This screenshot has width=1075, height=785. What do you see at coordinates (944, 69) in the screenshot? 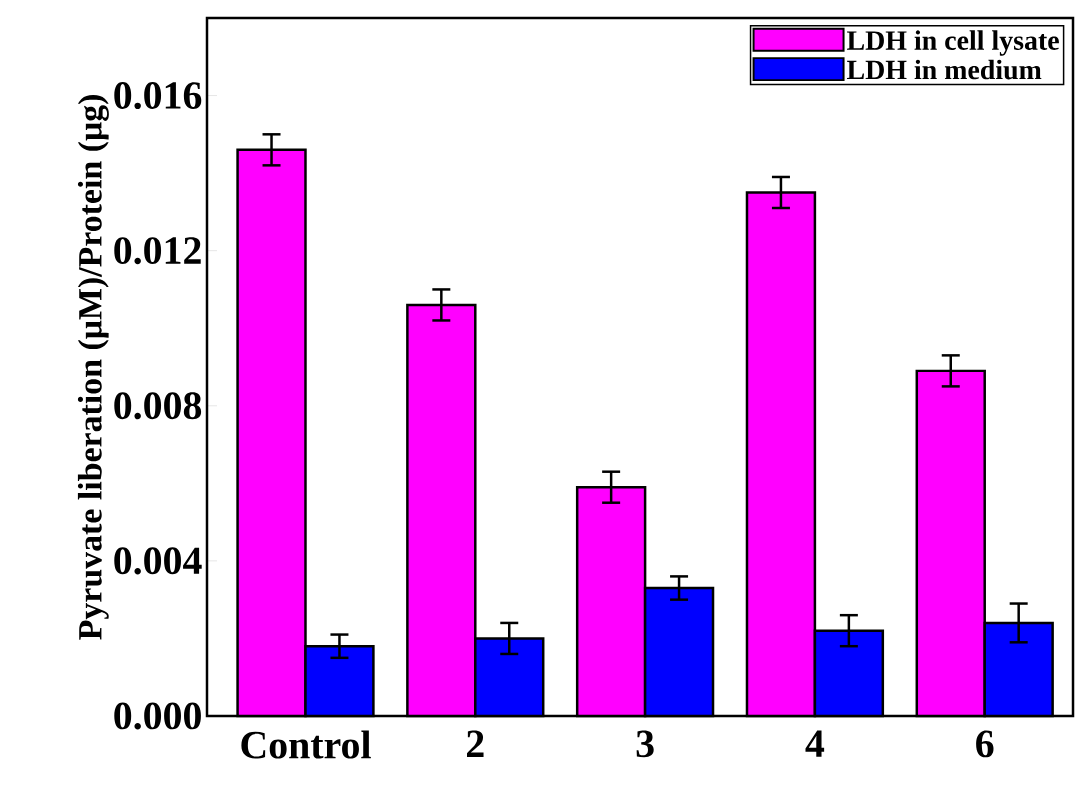
I see `legend-label: LDH in medium` at bounding box center [944, 69].